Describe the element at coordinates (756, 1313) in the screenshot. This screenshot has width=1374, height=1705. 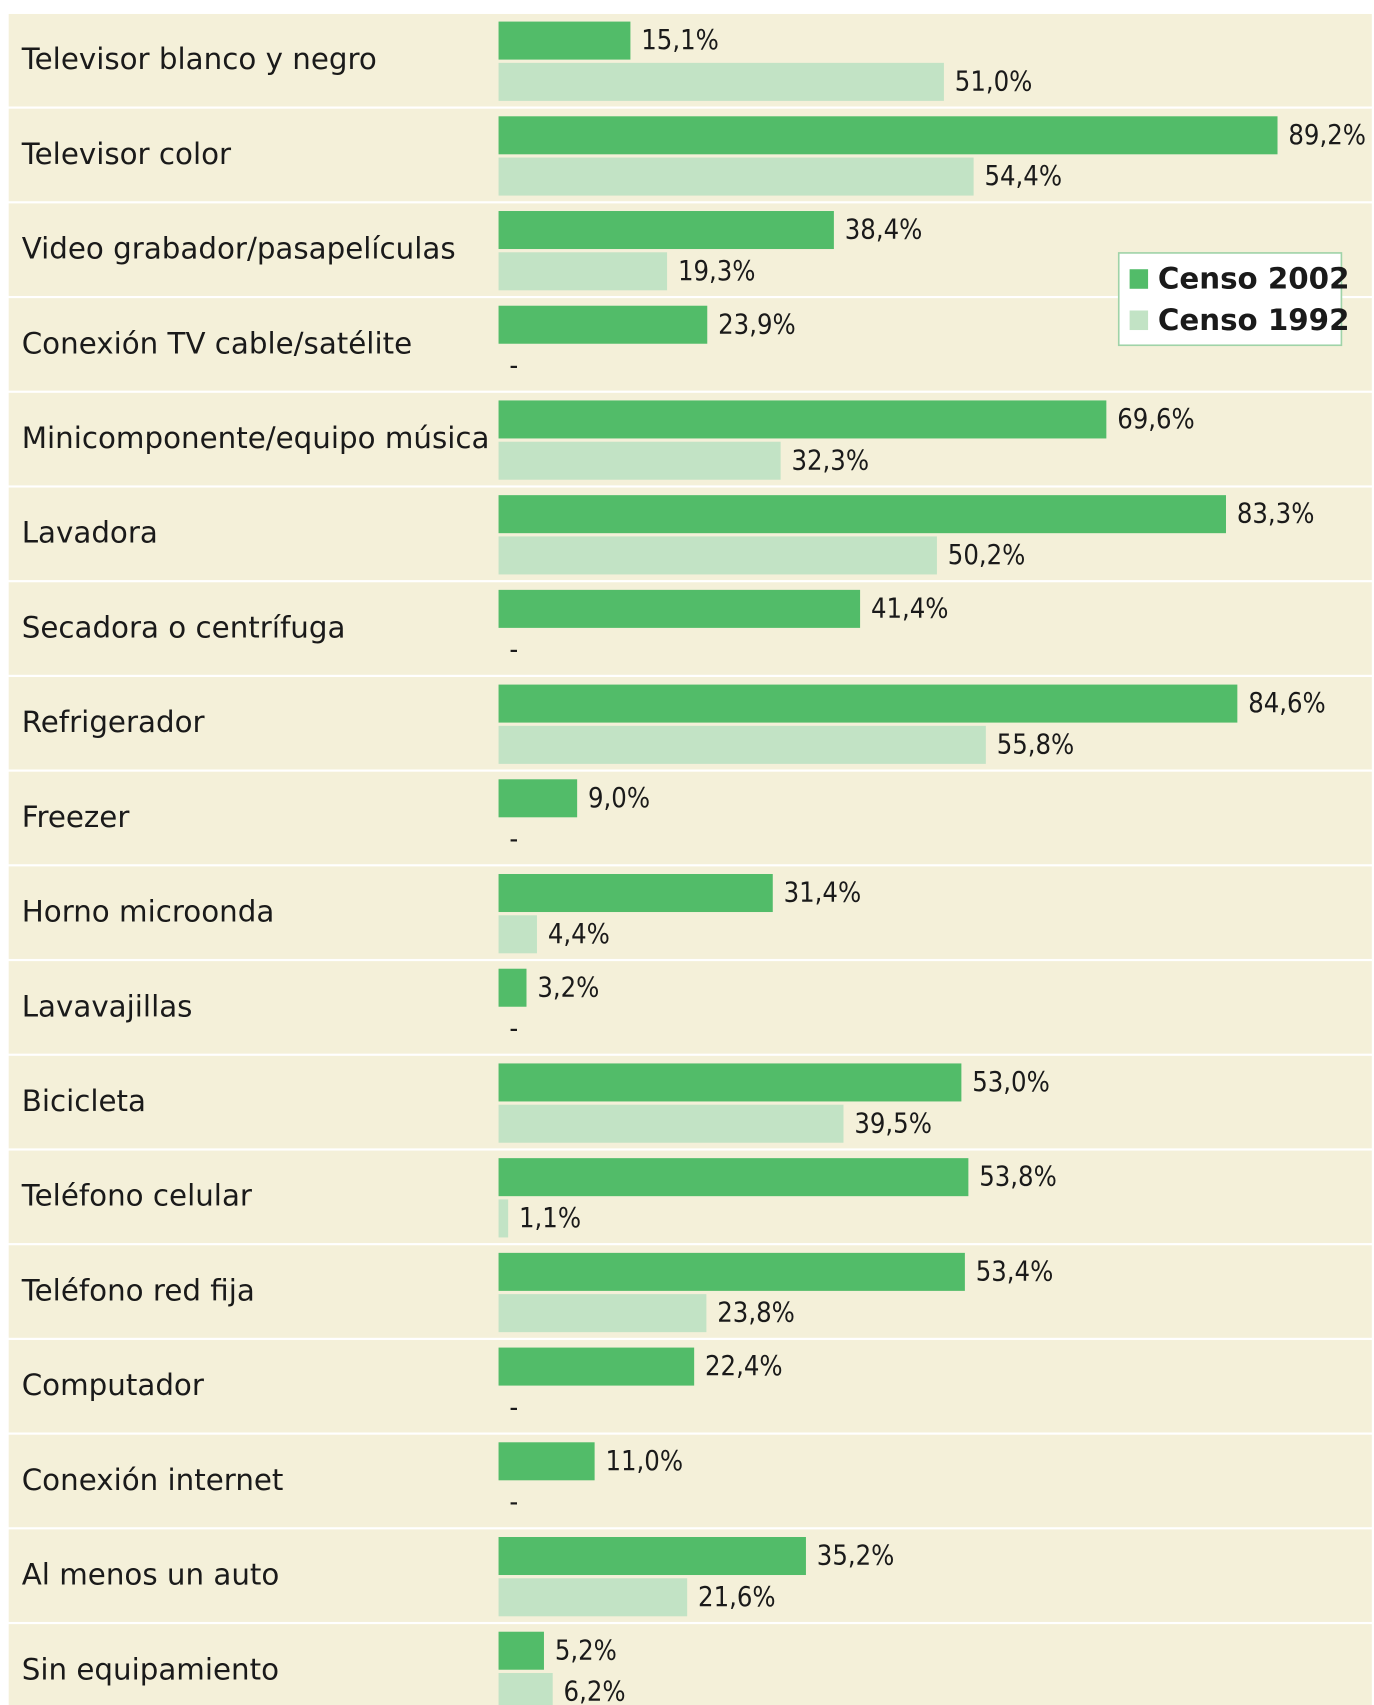
I see `value-label: 23,8%` at that location.